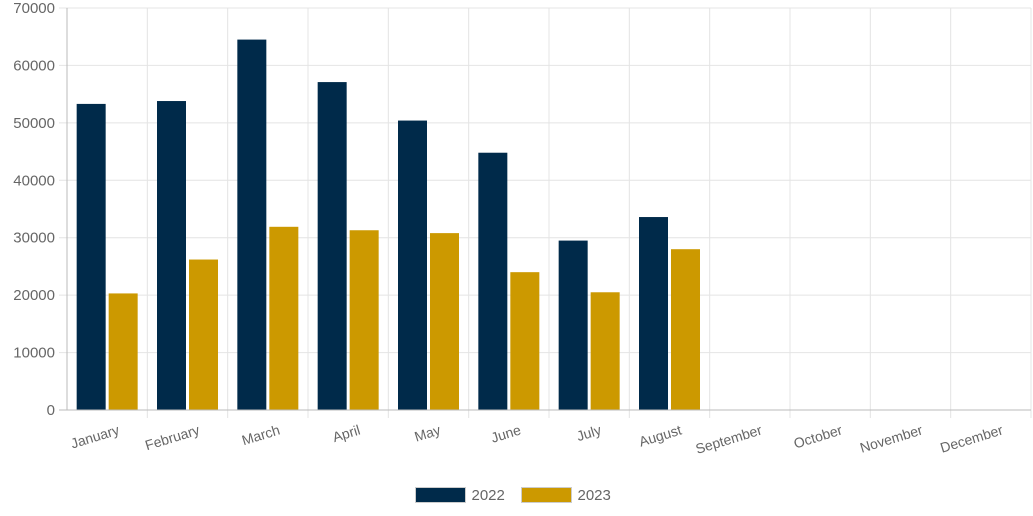 The width and height of the screenshot is (1033, 516). What do you see at coordinates (427, 433) in the screenshot?
I see `x-tick-label: May` at bounding box center [427, 433].